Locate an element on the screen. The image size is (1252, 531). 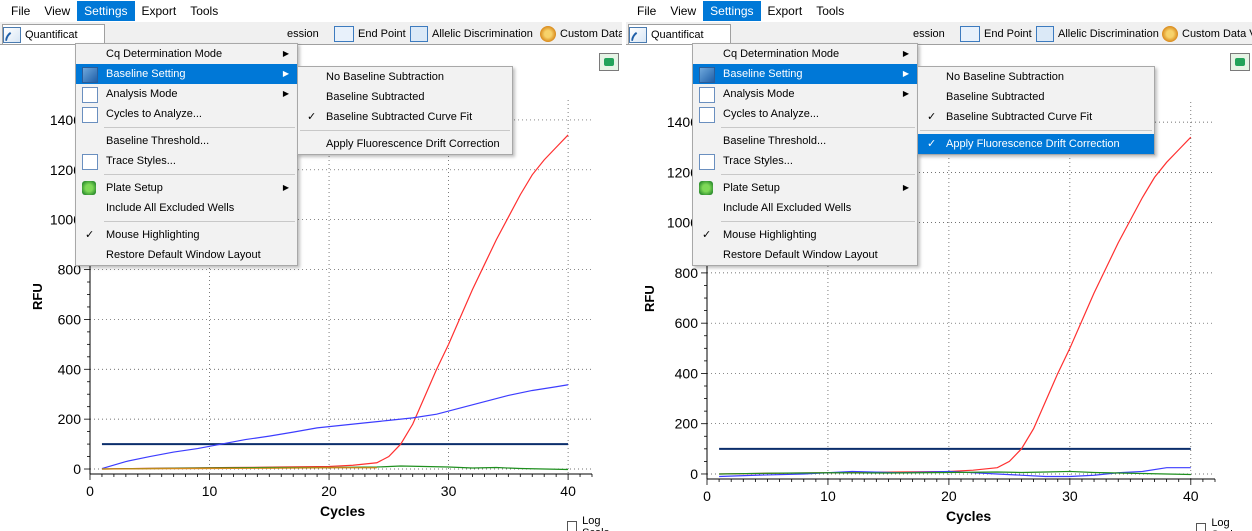
tab-allelic-label: Allelic Discrimination is located at coordinates (1108, 34).